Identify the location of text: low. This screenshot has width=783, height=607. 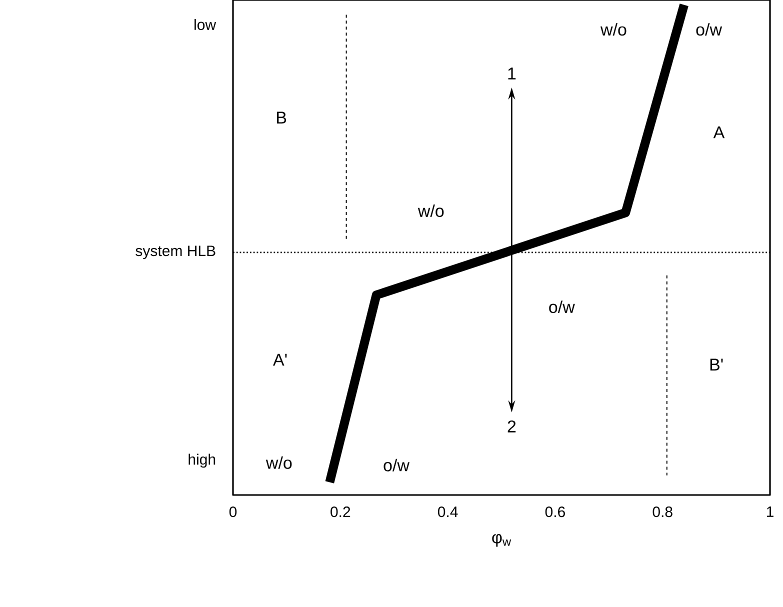
(205, 24).